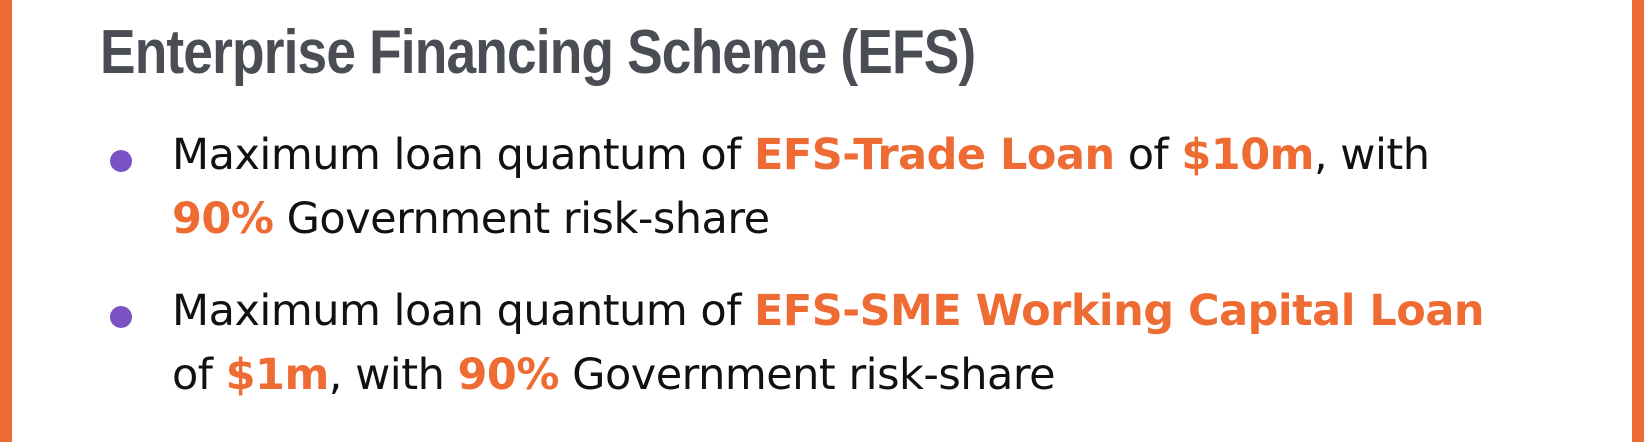  Describe the element at coordinates (934, 155) in the screenshot. I see `highlight-loan-name: EFS-Trade Loan` at that location.